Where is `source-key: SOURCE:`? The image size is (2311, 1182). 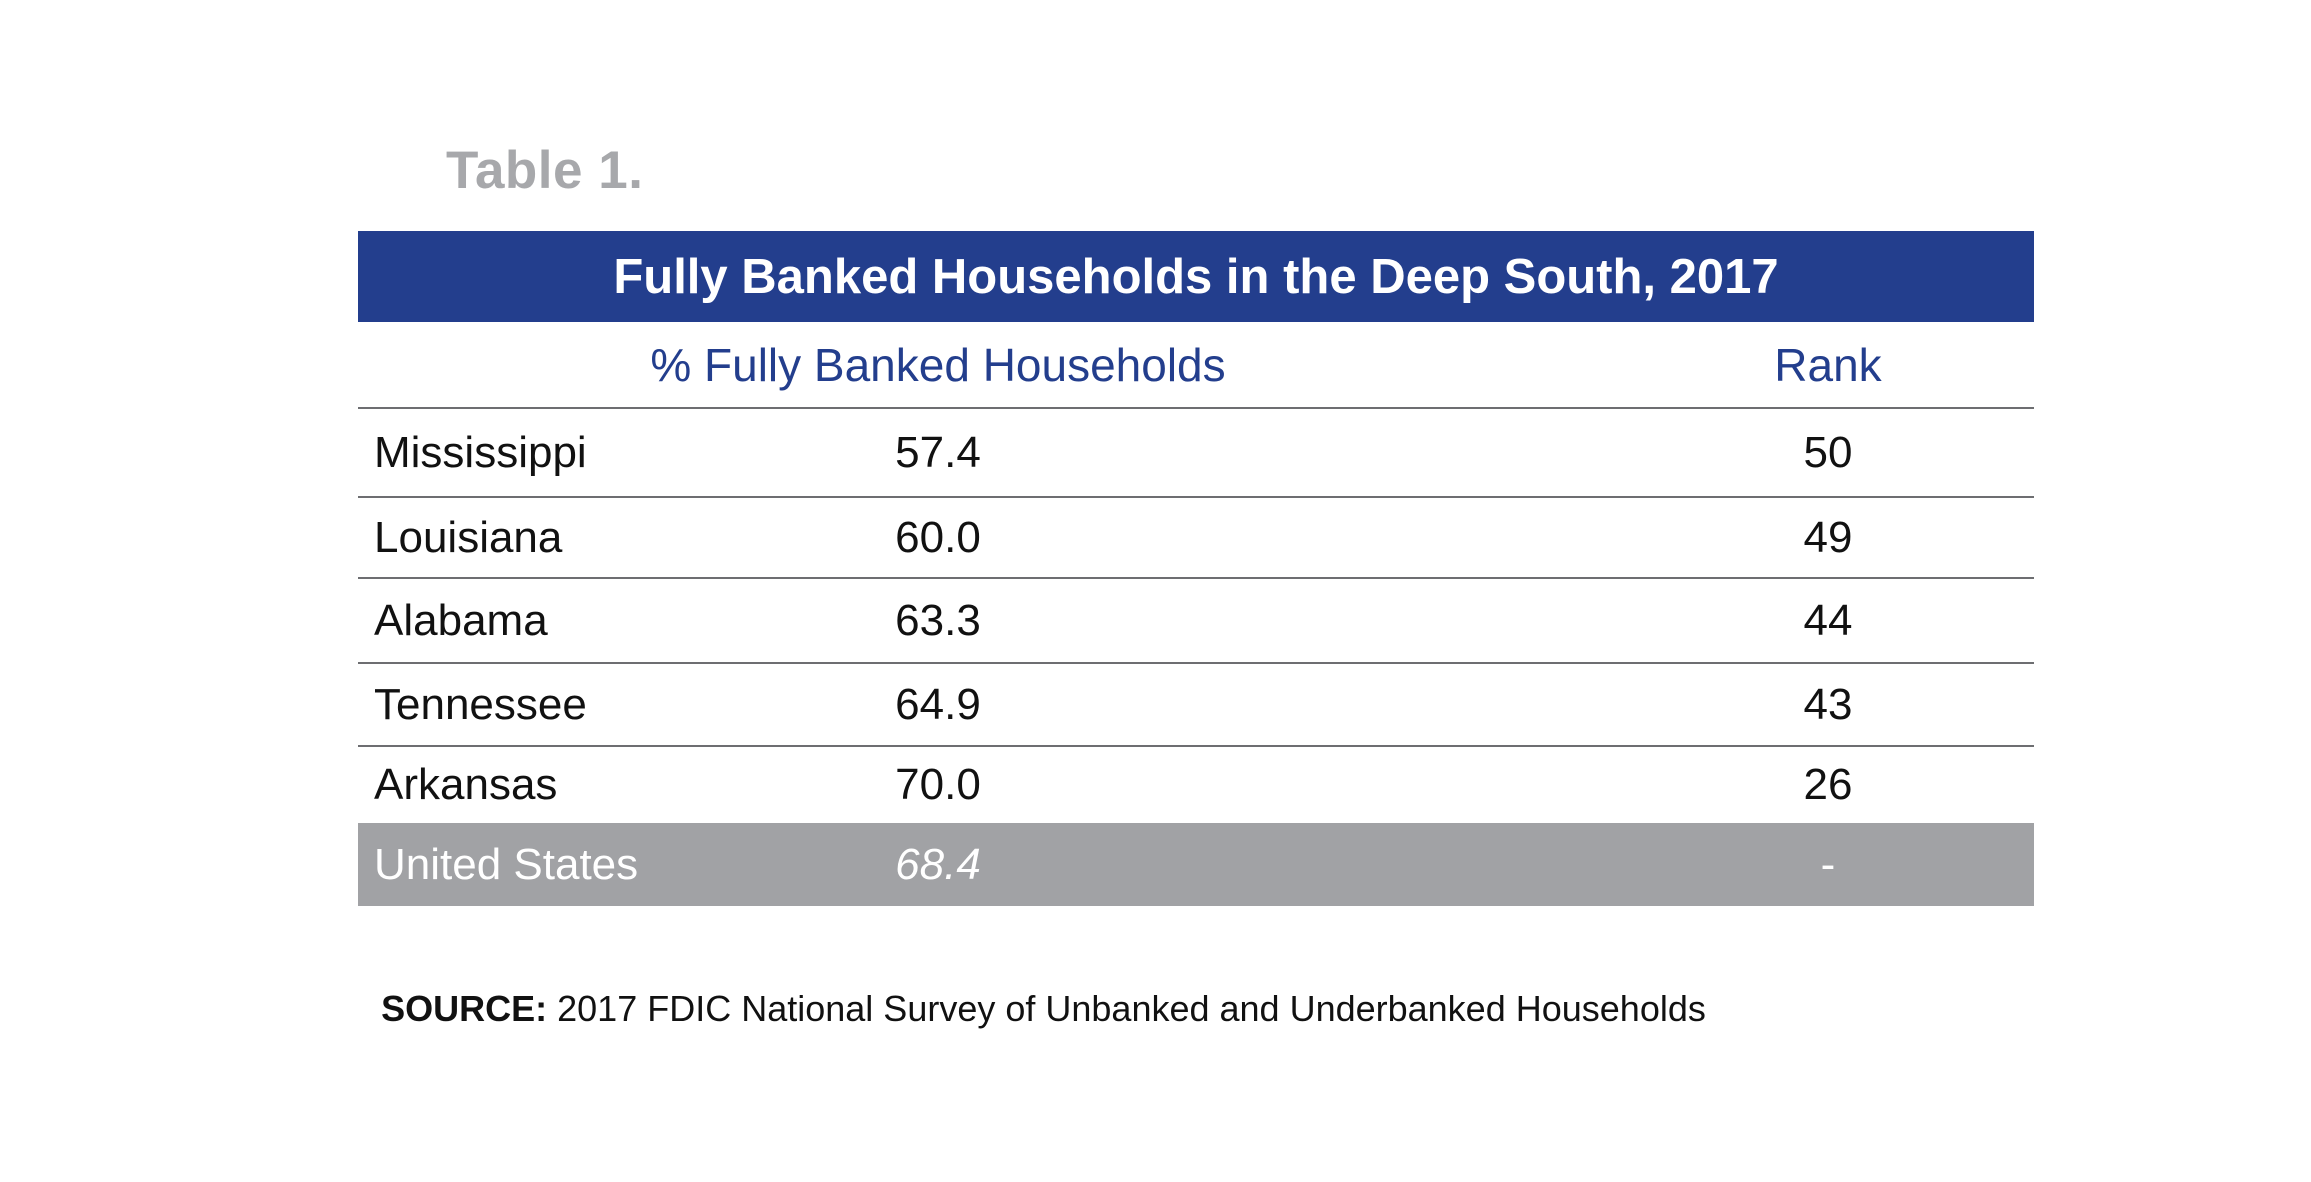
source-key: SOURCE: is located at coordinates (464, 1008).